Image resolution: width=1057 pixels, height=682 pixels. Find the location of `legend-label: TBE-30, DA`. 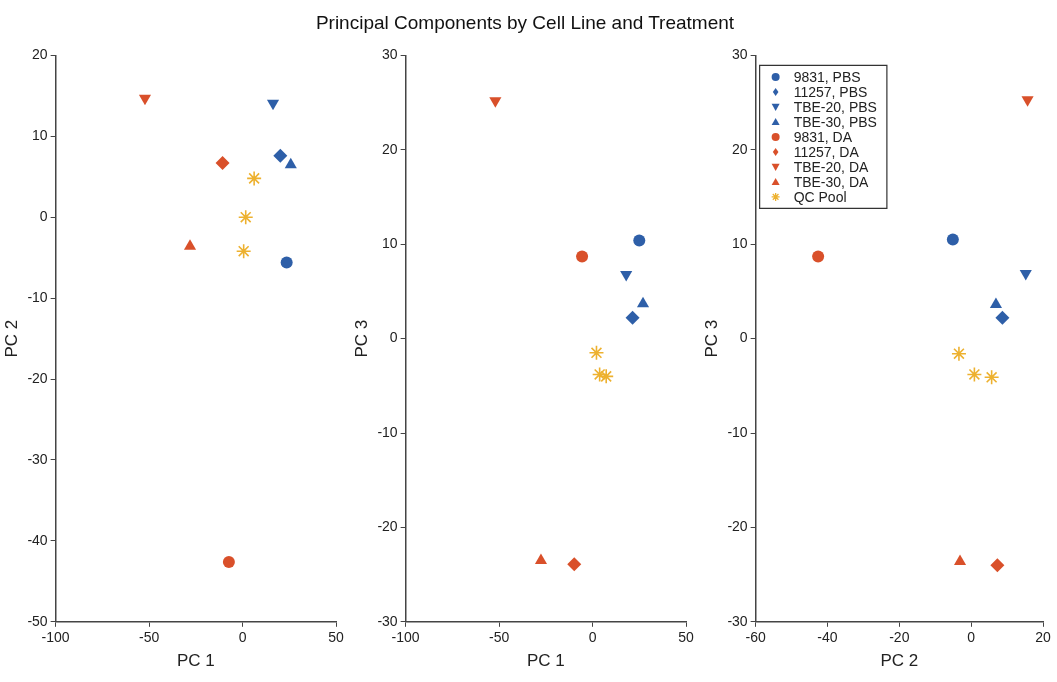

legend-label: TBE-30, DA is located at coordinates (831, 181).